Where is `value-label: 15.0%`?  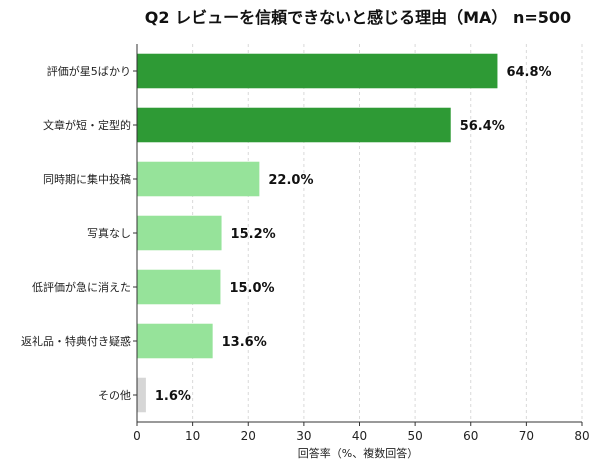 value-label: 15.0% is located at coordinates (251, 288).